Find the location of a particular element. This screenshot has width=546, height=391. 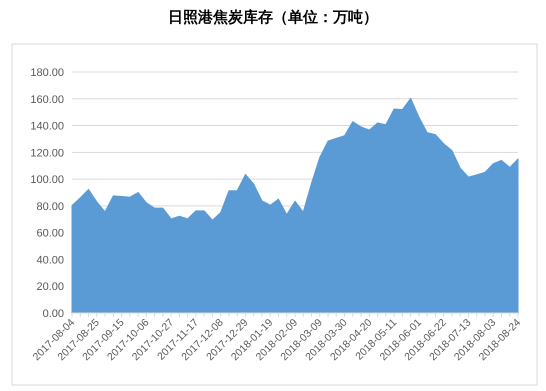

ytick: 100.00 is located at coordinates (47, 180).